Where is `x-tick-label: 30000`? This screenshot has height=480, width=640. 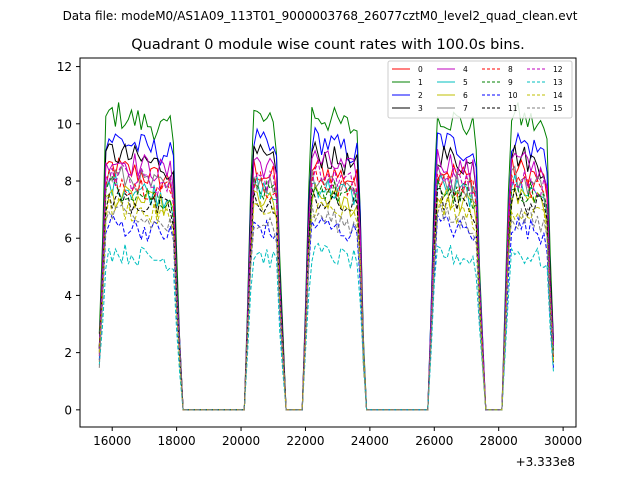
x-tick-label: 30000 is located at coordinates (563, 441).